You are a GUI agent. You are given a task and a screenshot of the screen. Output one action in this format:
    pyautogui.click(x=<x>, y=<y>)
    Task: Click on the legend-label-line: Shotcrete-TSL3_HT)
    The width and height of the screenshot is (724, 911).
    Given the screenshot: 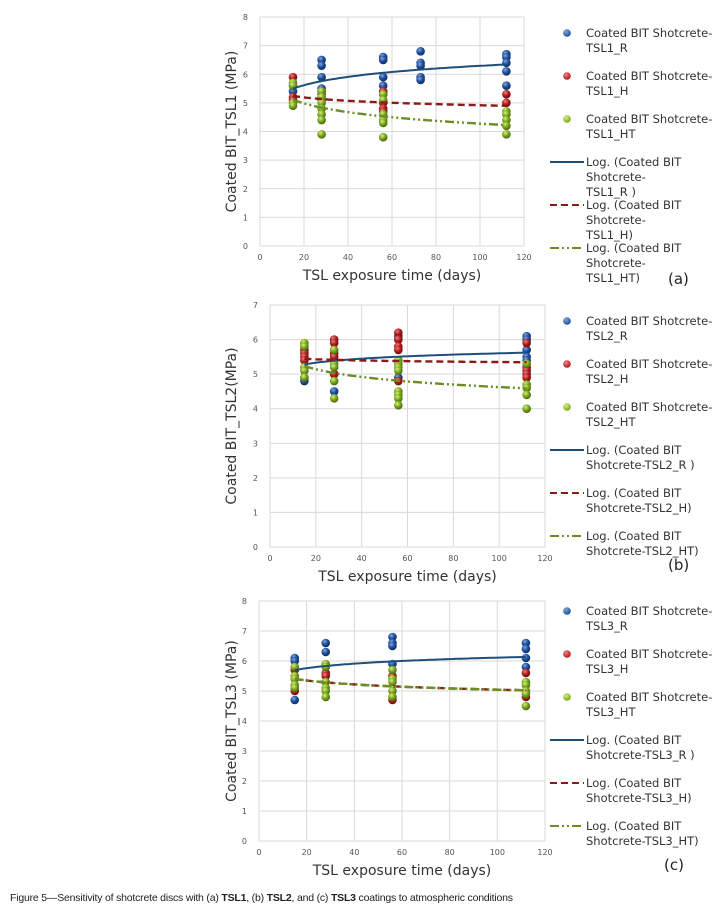 What is the action you would take?
    pyautogui.click(x=642, y=841)
    